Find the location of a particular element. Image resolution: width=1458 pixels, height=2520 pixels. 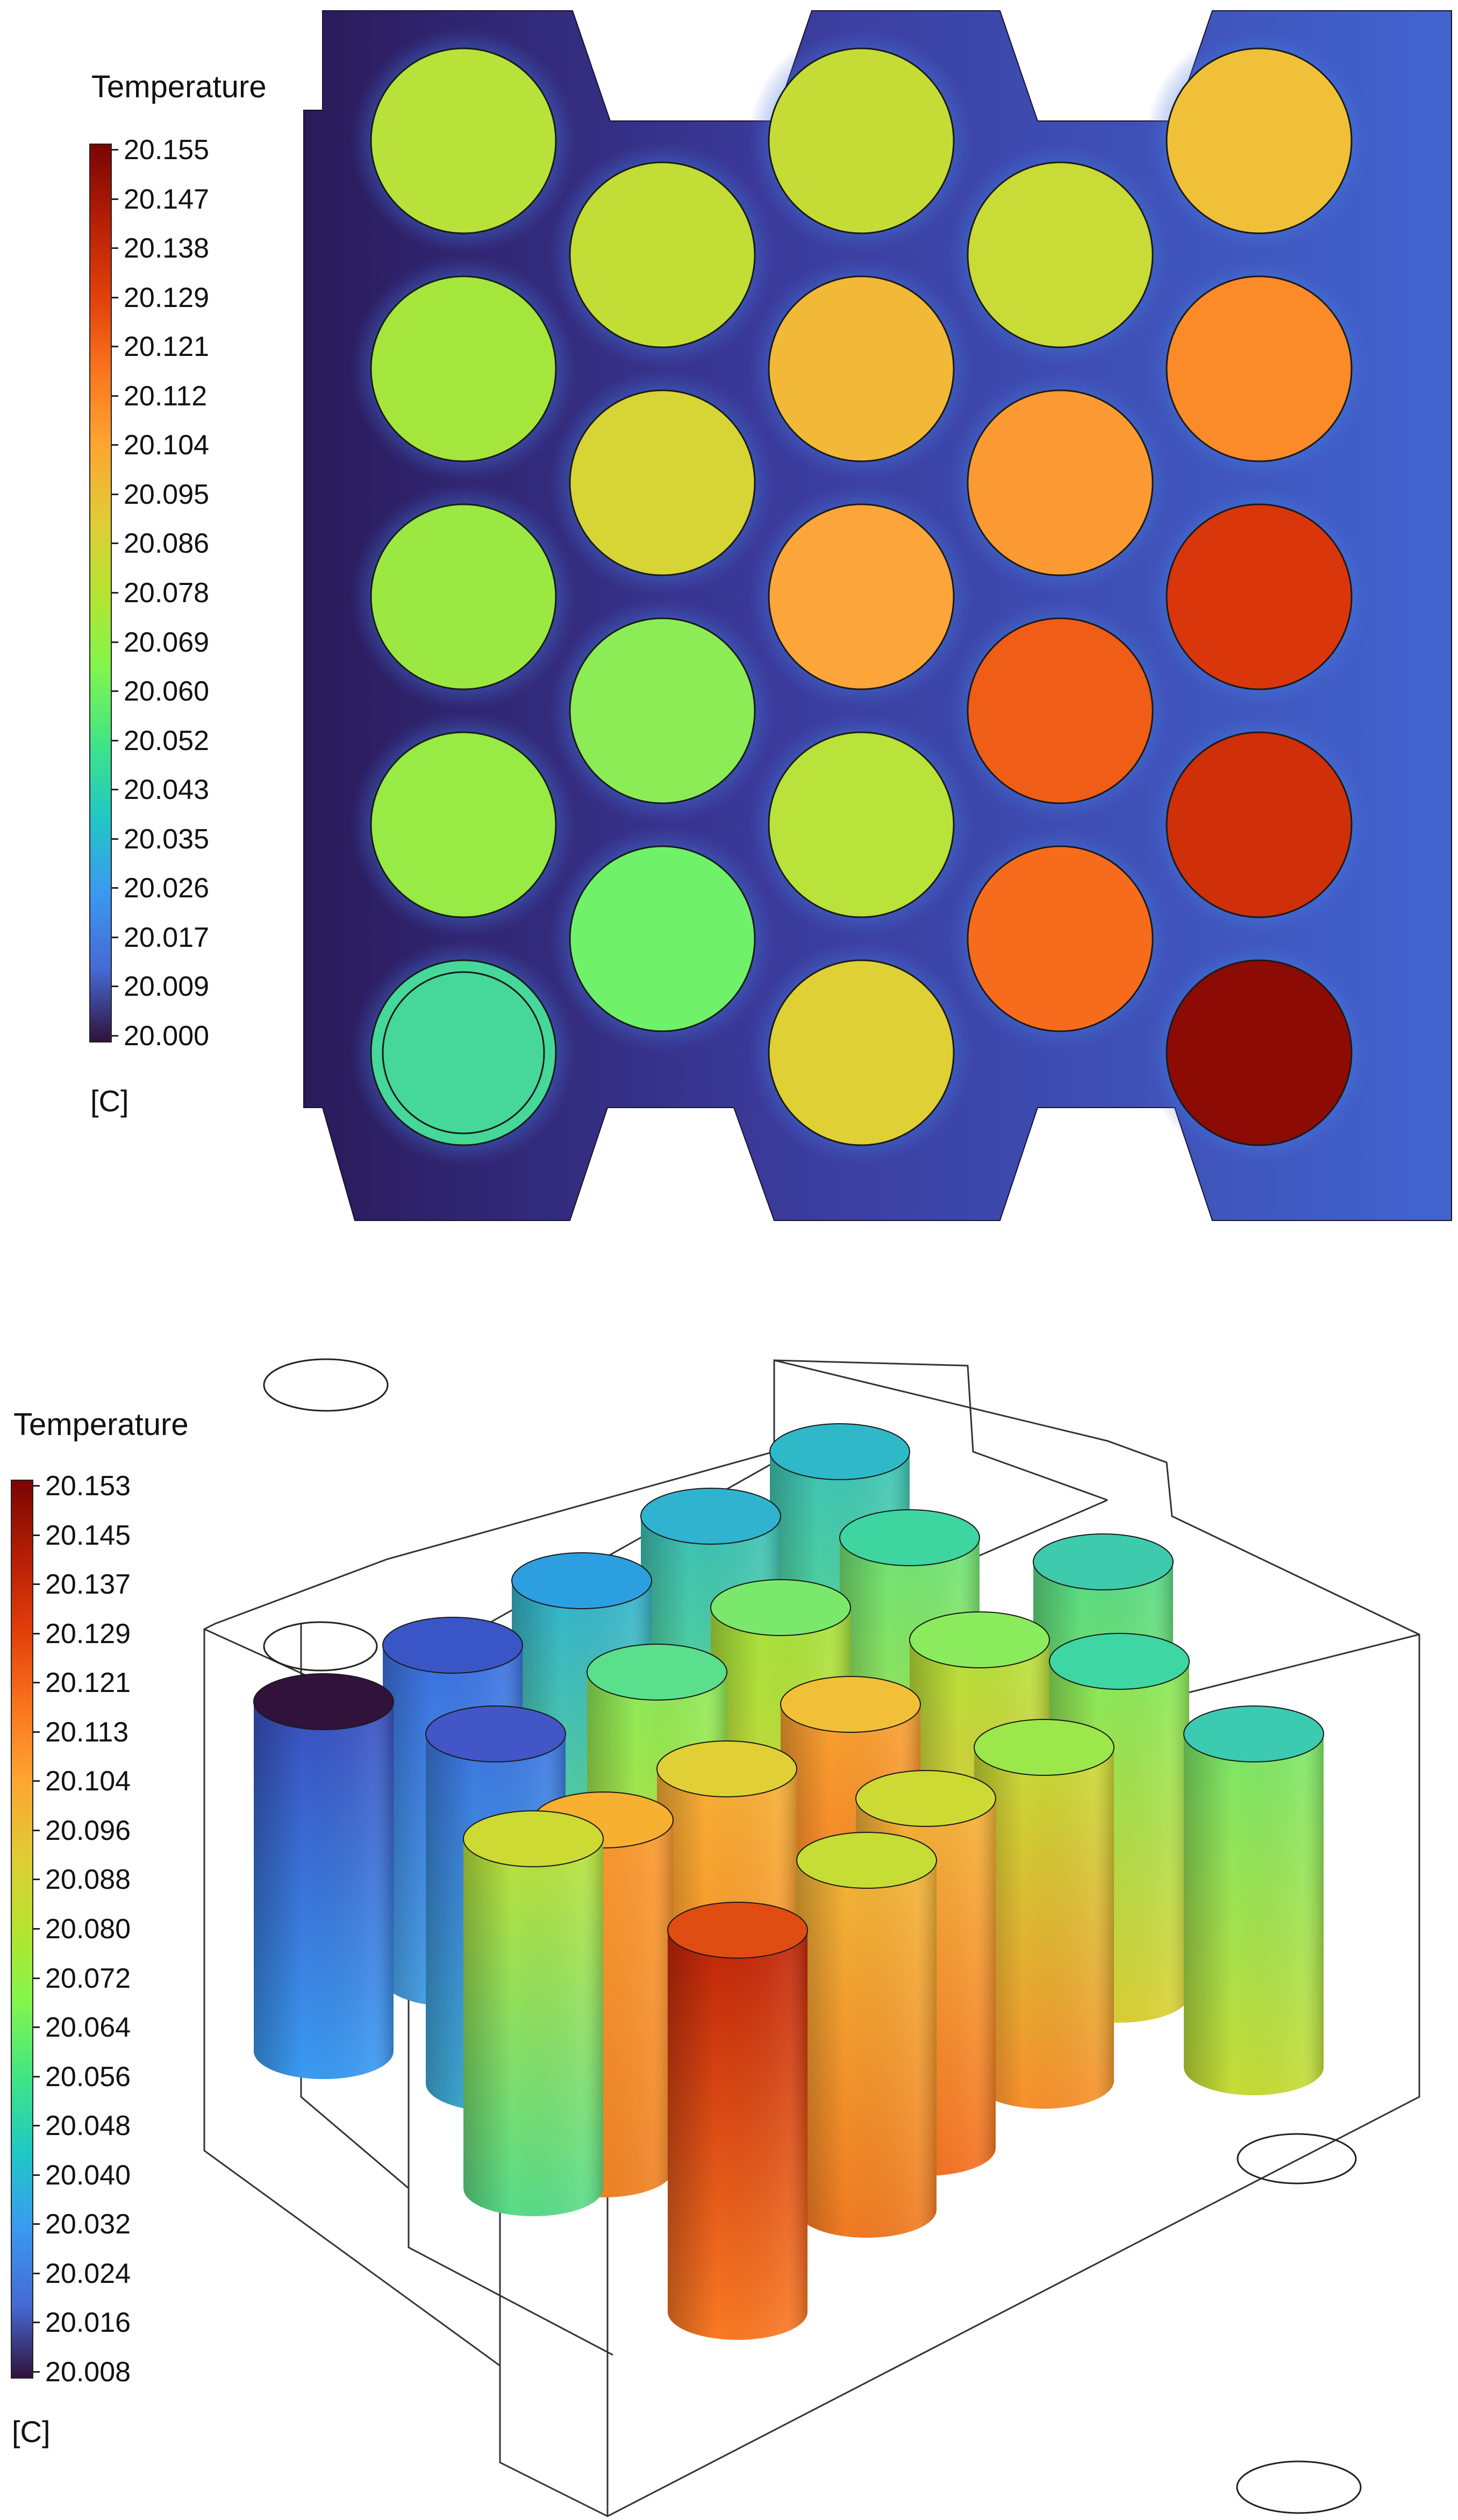

top-tick-label: 20.138 is located at coordinates (167, 249).